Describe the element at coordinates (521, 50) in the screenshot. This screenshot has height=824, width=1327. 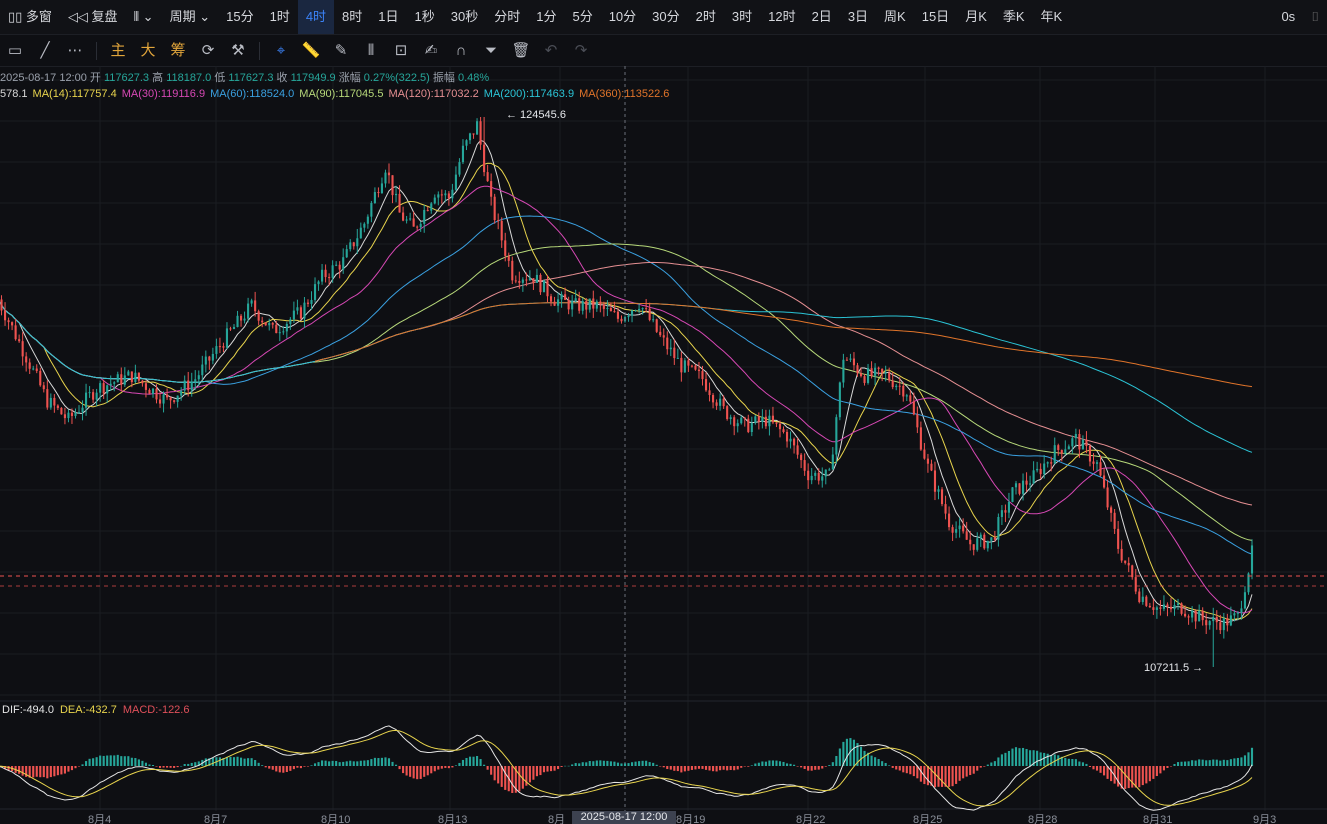
I see `trash-icon: 🗑` at that location.